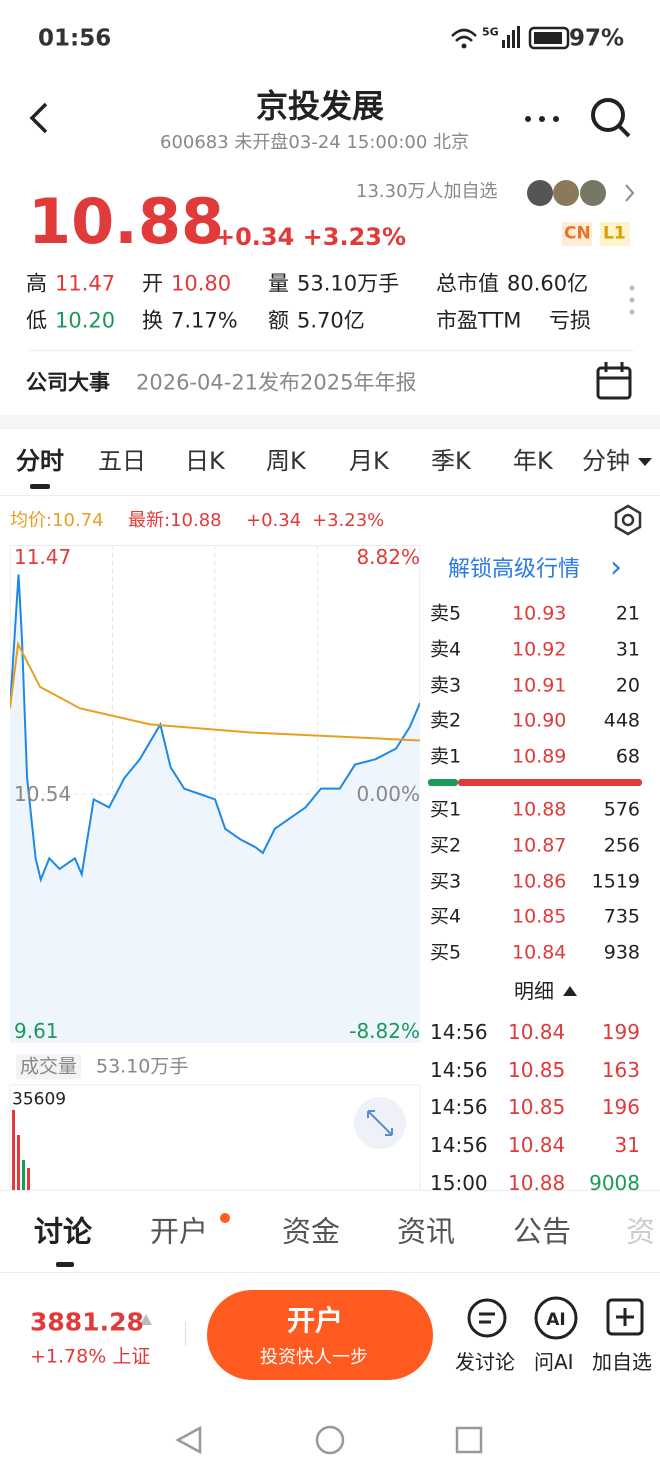 This screenshot has width=660, height=1476. Describe the element at coordinates (122, 461) in the screenshot. I see `chart-tab: 五日` at that location.